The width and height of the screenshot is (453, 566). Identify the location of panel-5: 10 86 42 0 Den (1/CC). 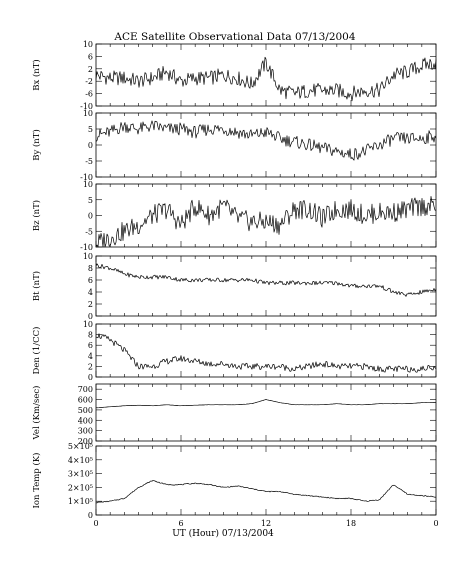
(234, 351).